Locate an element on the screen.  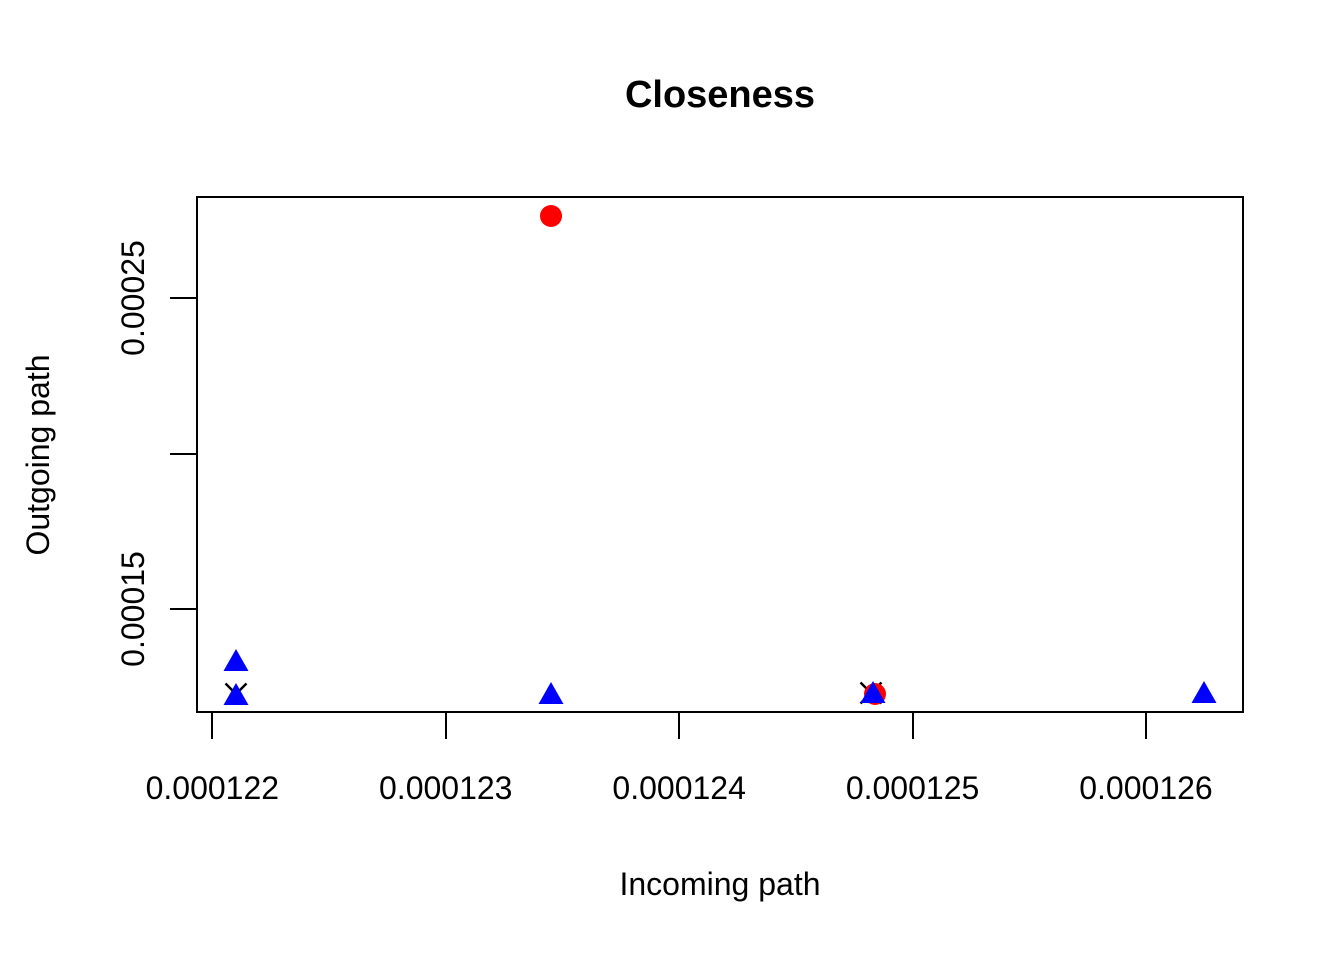
chart-title: Closeness is located at coordinates (720, 95).